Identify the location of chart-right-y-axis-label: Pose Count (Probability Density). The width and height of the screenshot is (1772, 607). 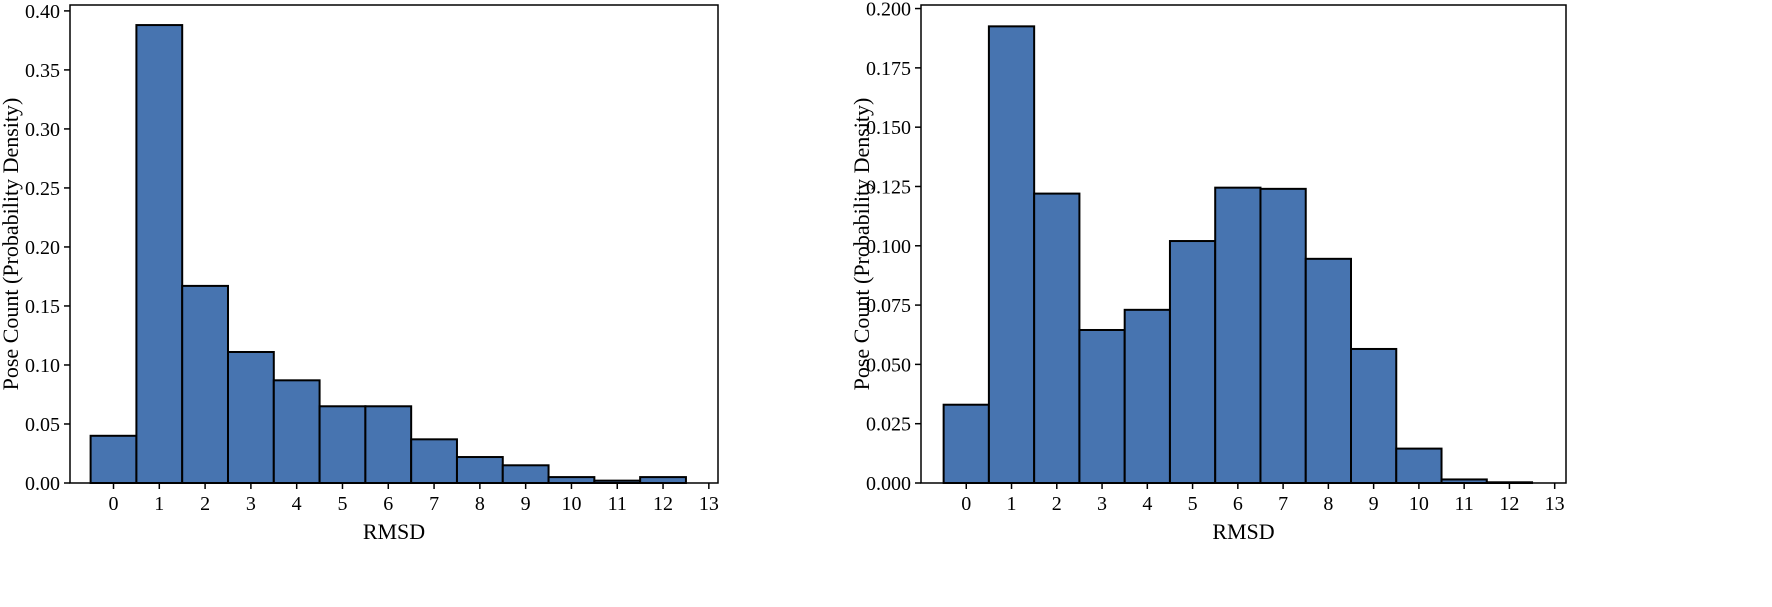
(861, 244).